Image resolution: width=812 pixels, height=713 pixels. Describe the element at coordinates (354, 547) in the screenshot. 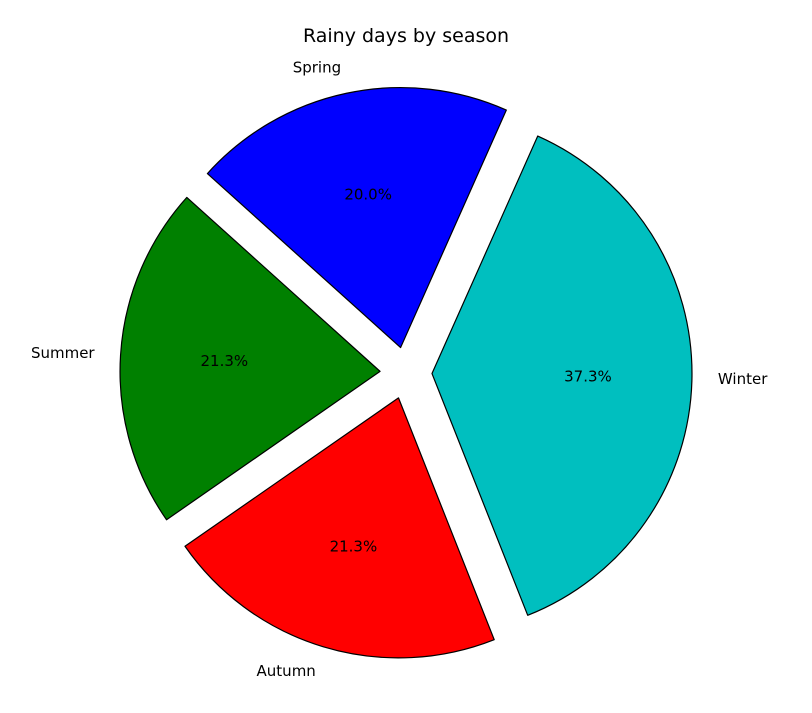

I see `percent-label-autumn: 21.3%` at that location.